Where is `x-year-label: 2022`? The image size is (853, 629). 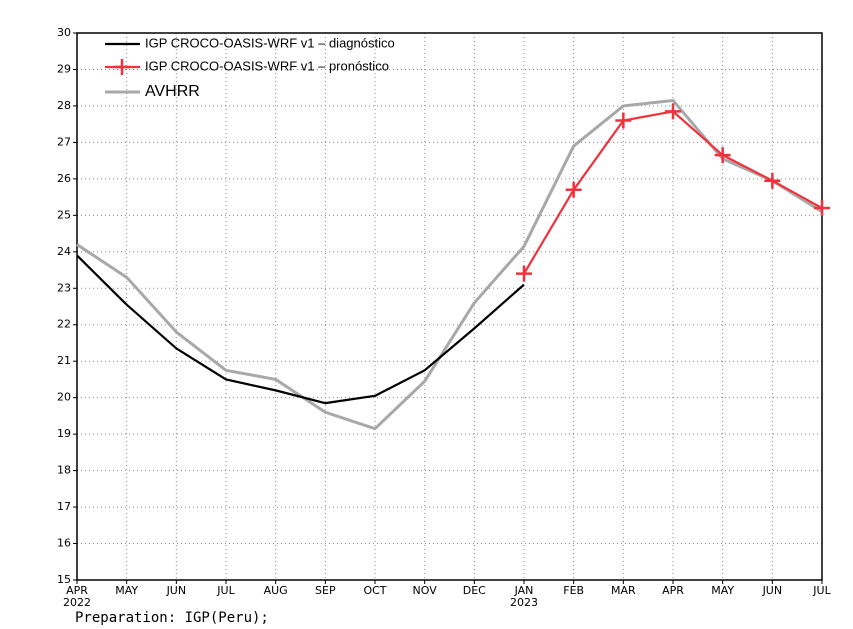 x-year-label: 2022 is located at coordinates (77, 602).